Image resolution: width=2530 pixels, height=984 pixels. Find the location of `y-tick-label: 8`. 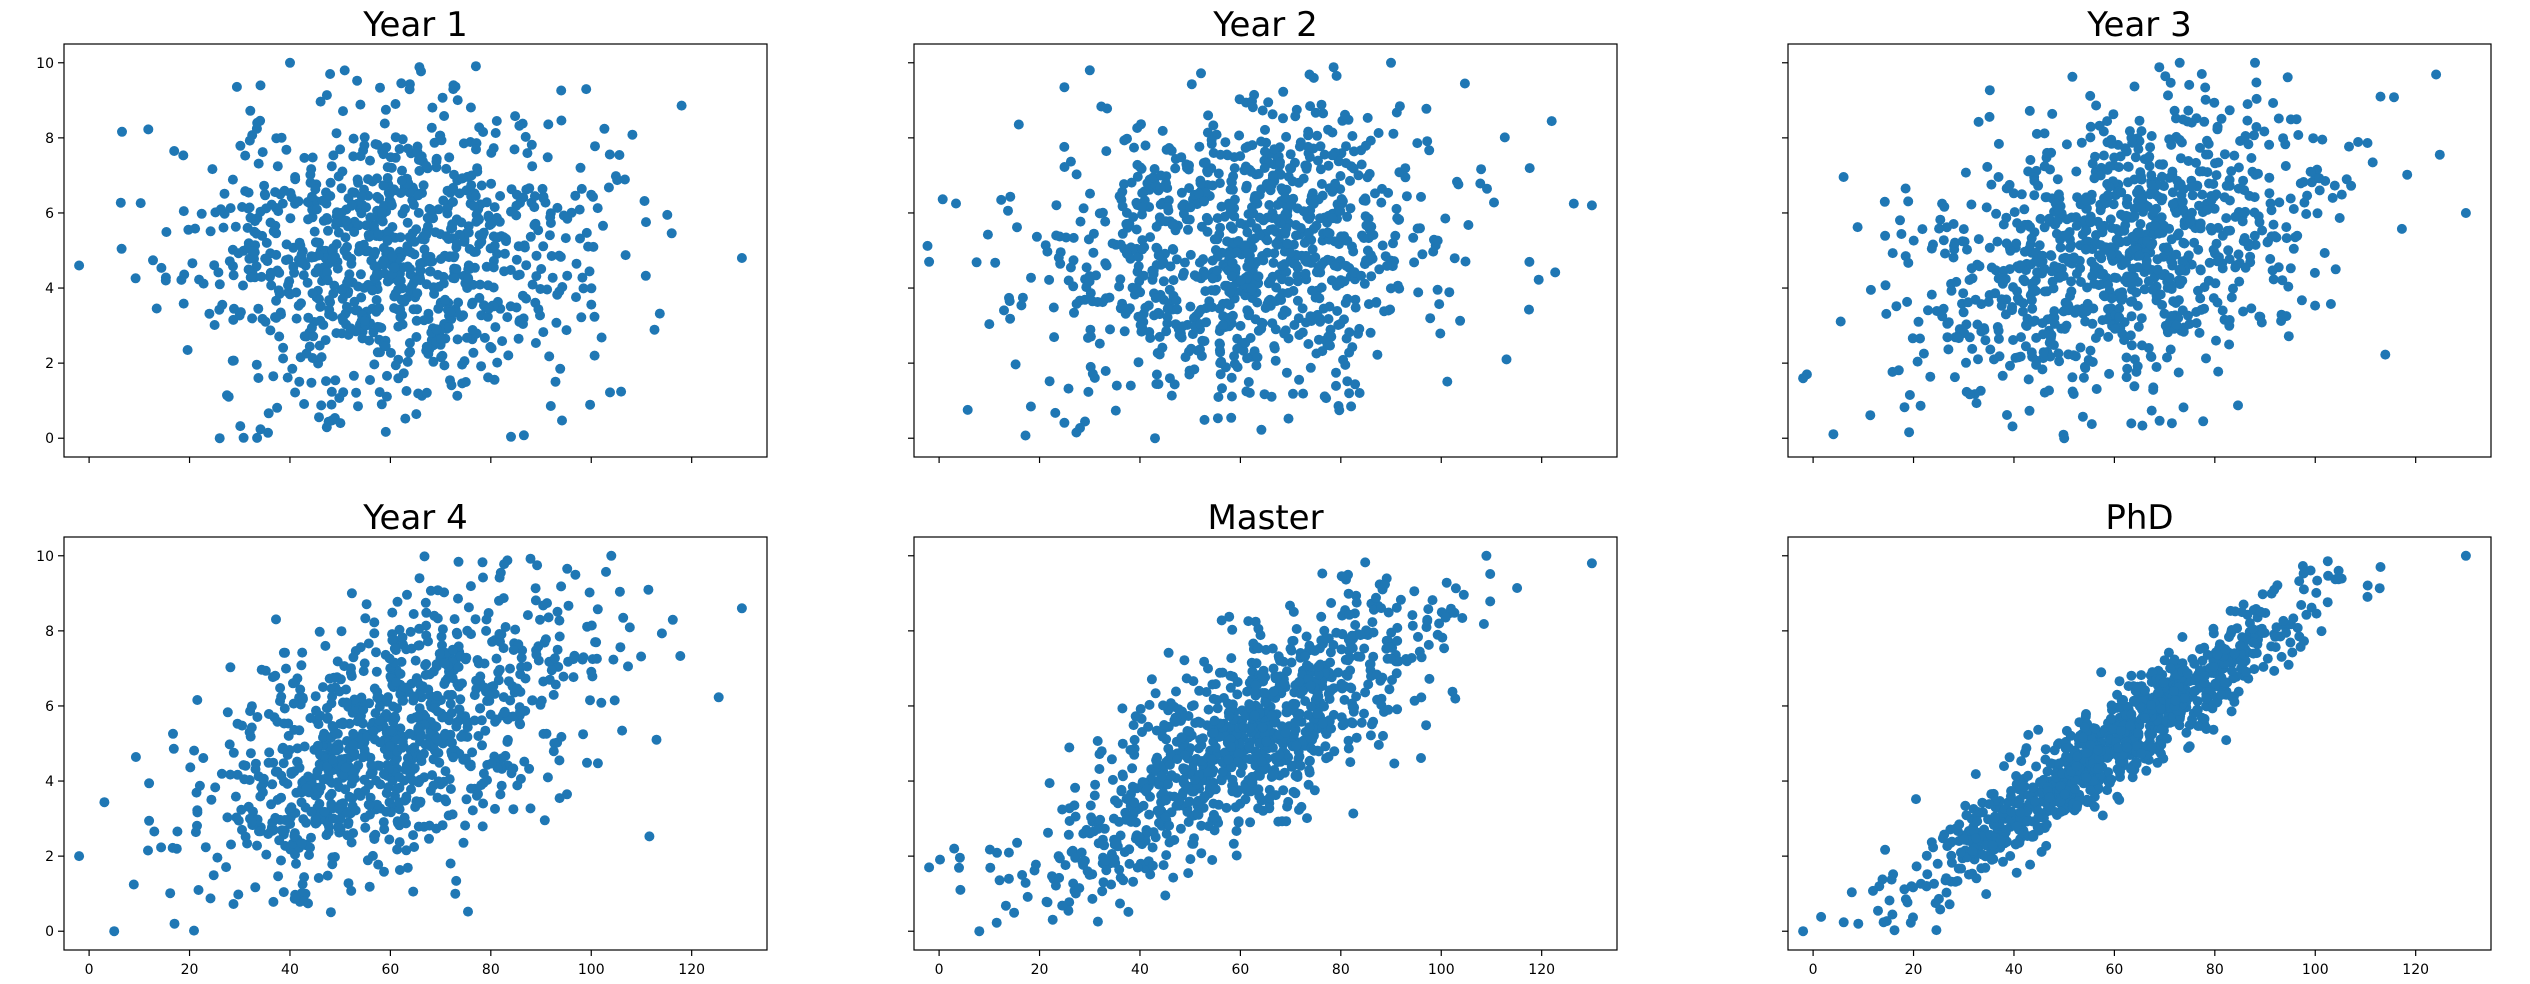

y-tick-label: 8 is located at coordinates (49, 632).